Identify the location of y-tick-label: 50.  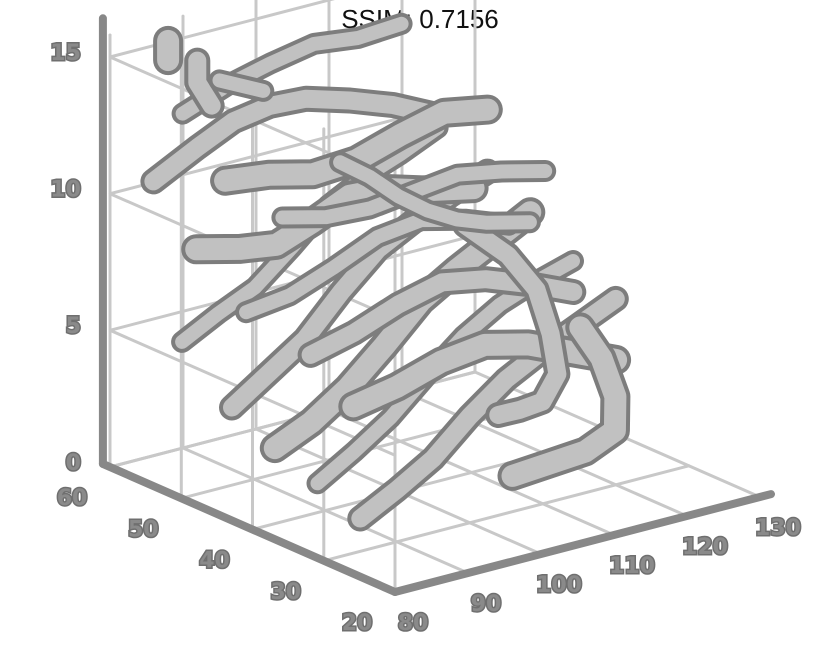
(143, 529).